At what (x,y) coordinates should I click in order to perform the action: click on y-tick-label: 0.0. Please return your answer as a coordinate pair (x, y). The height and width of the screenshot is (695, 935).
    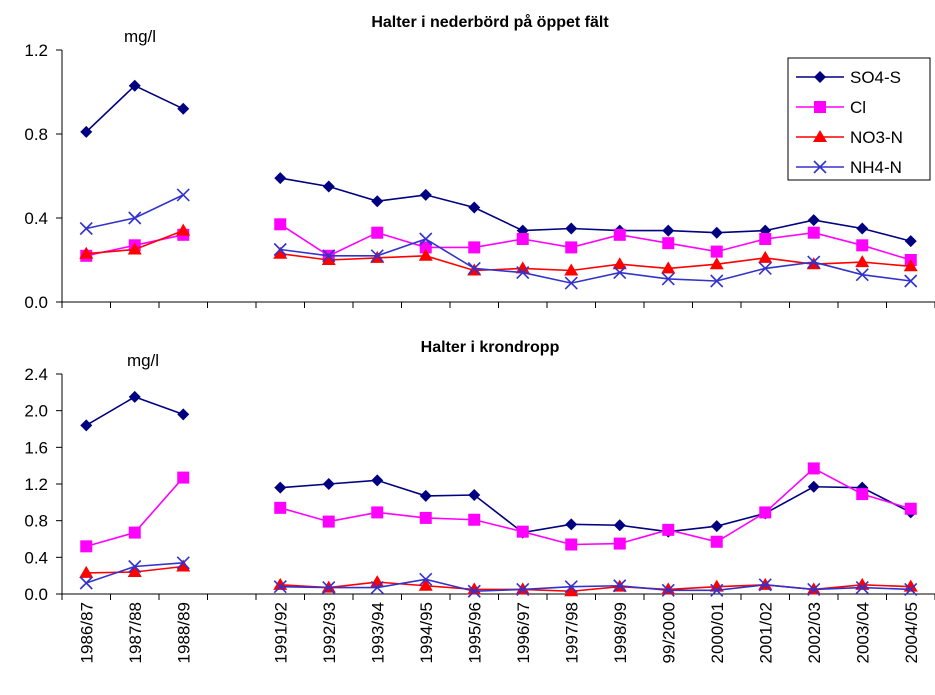
    Looking at the image, I should click on (36, 594).